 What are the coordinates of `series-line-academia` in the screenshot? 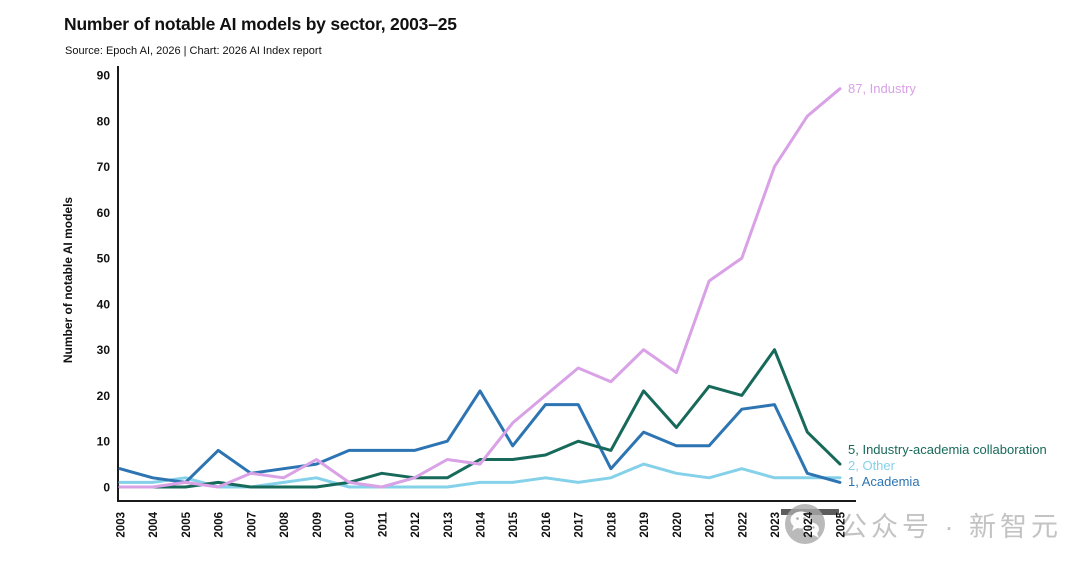 It's located at (480, 436).